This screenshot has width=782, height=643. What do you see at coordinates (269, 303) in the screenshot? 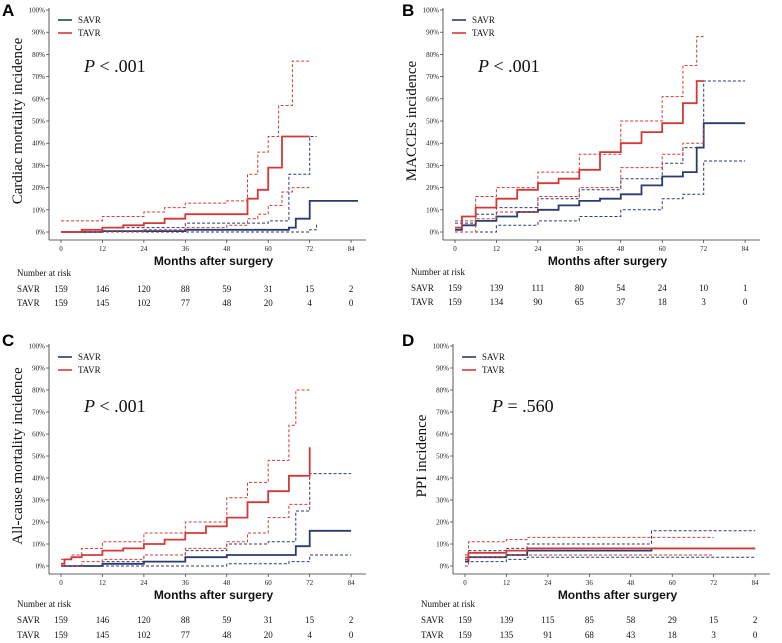
I see `risk-tavr-value: 20` at bounding box center [269, 303].